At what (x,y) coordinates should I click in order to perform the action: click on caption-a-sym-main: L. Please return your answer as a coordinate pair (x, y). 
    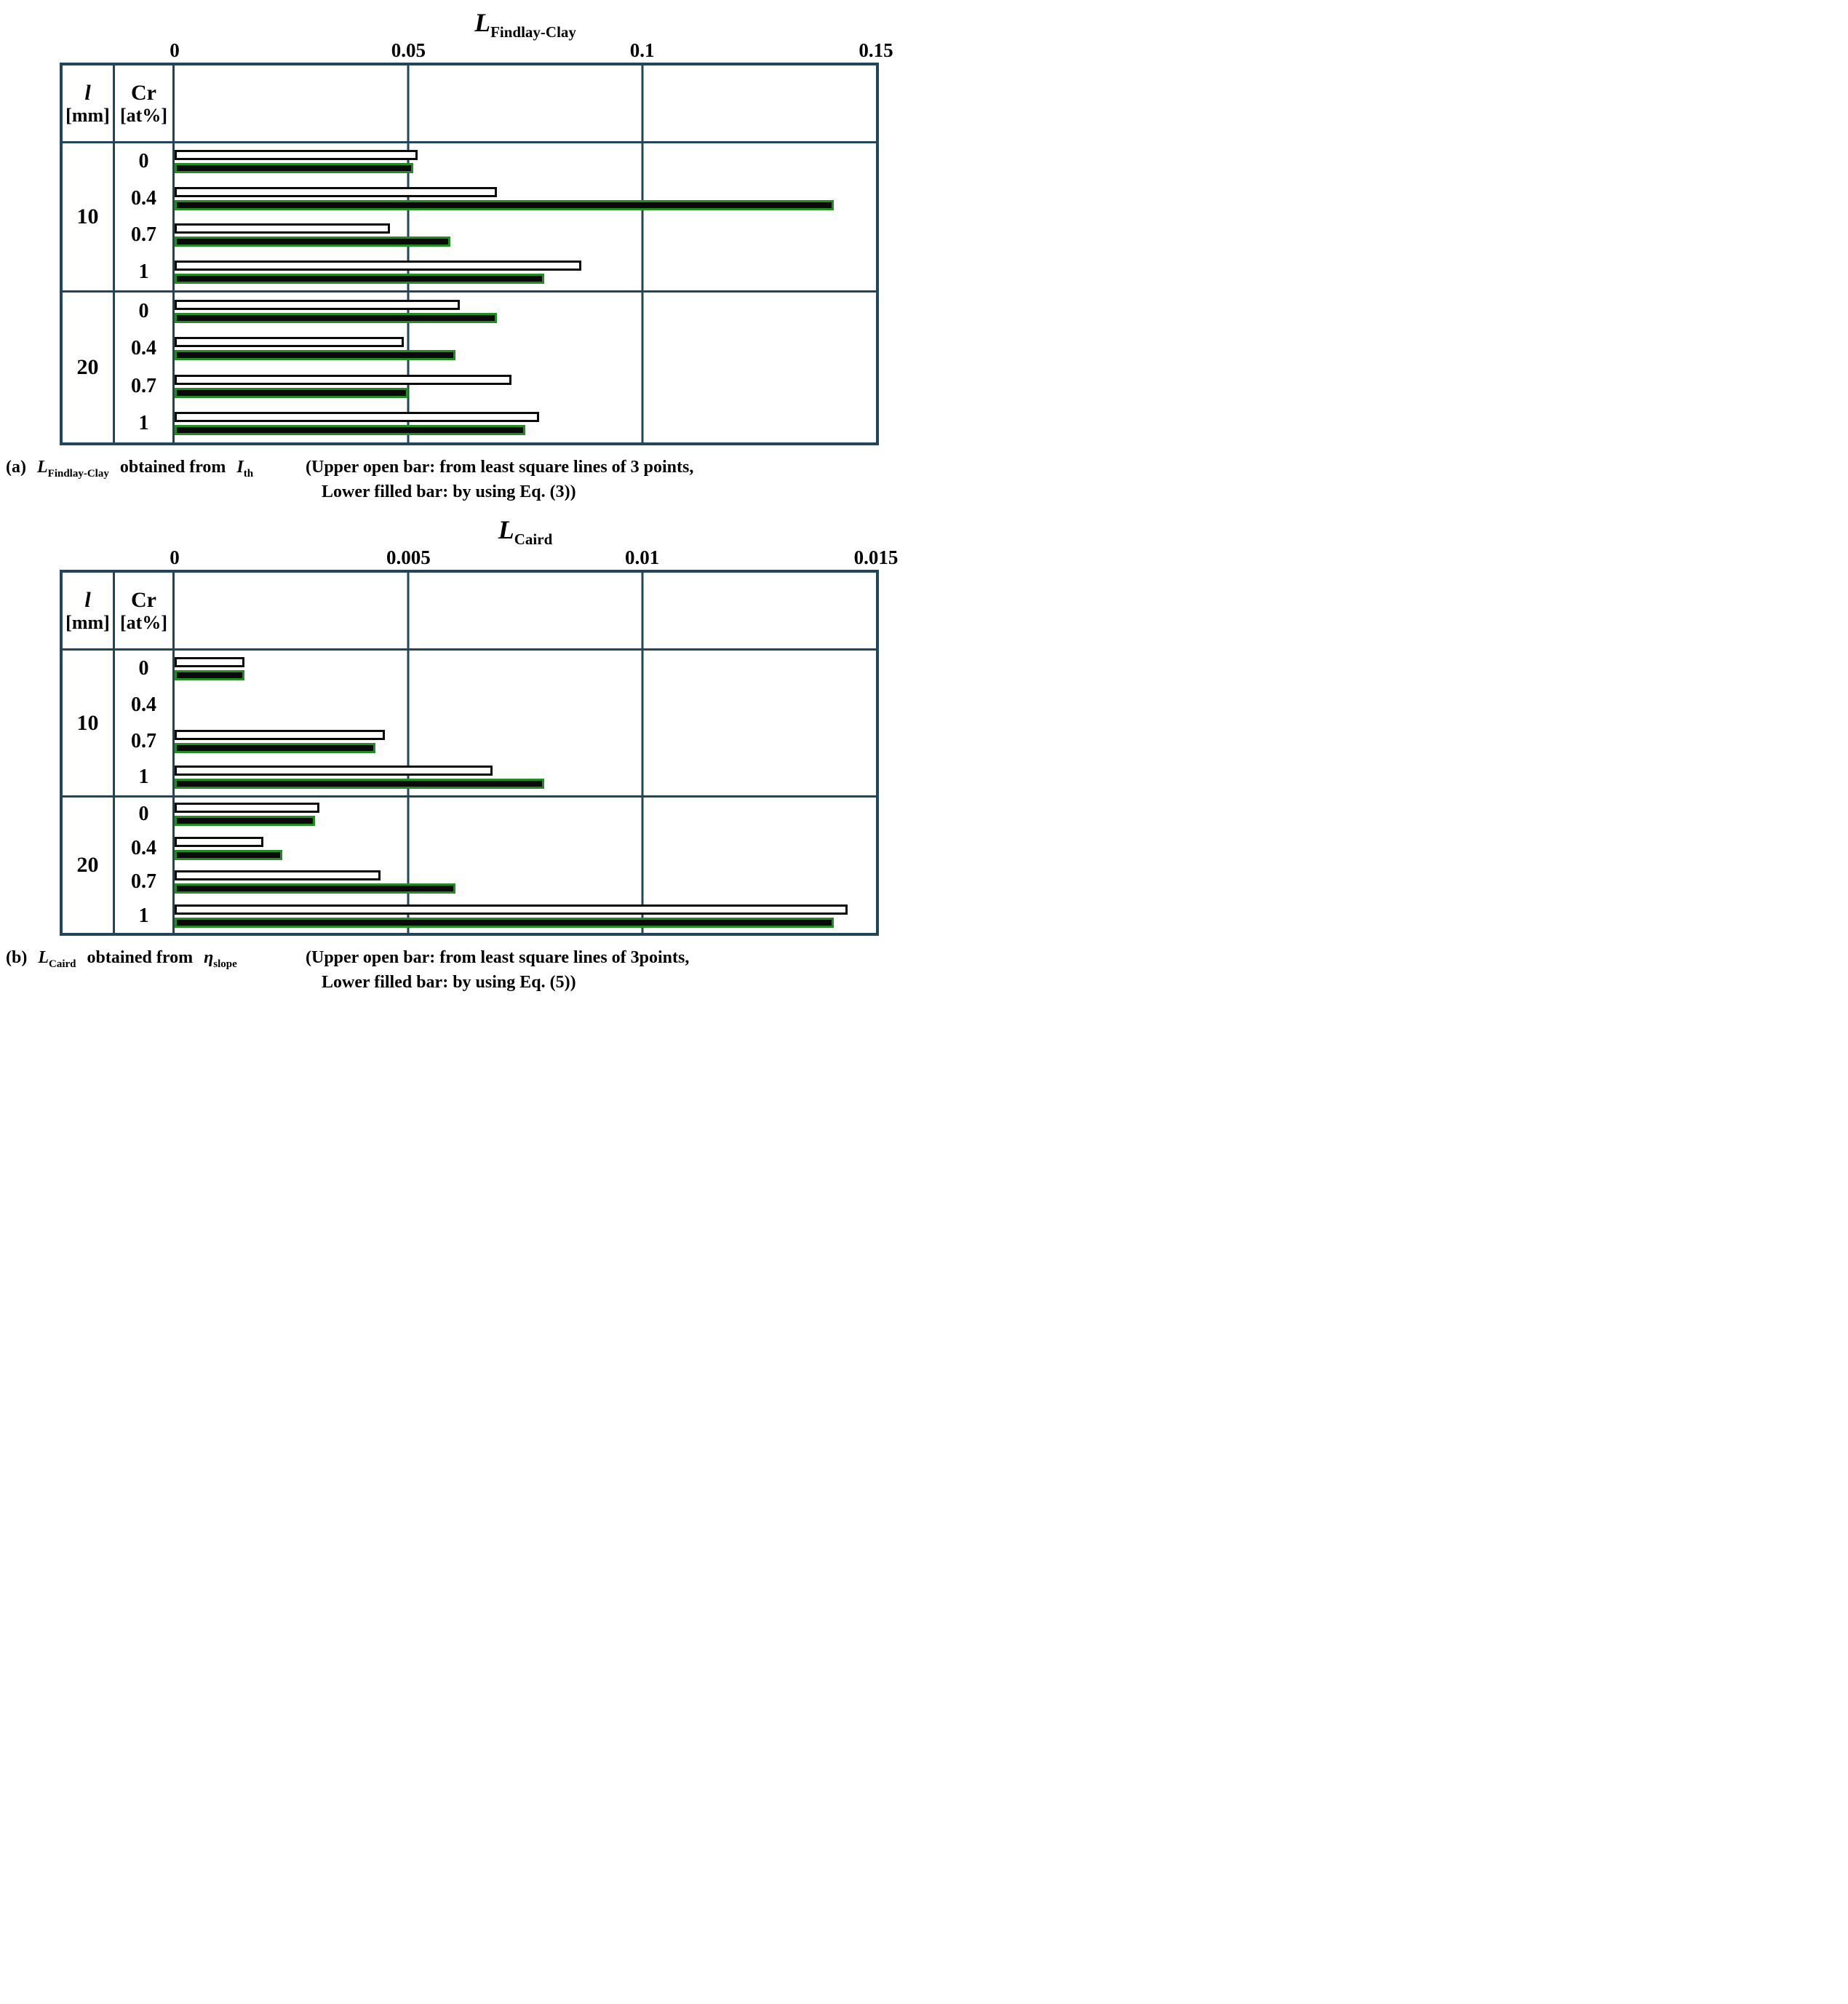
    Looking at the image, I should click on (42, 468).